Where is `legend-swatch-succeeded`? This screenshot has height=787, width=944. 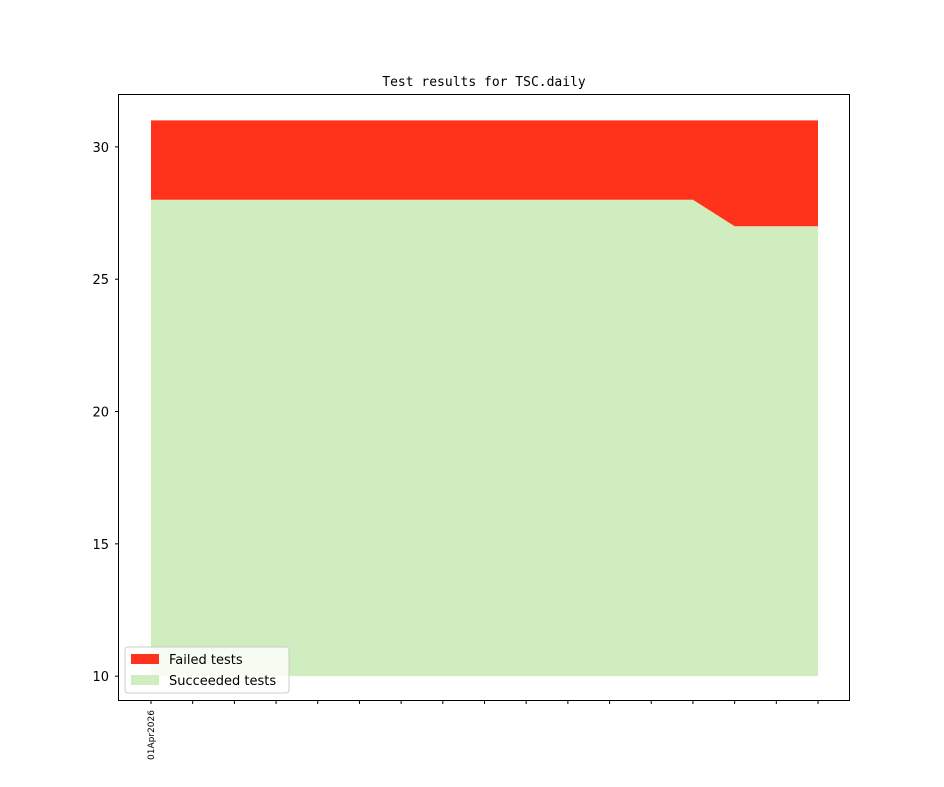
legend-swatch-succeeded is located at coordinates (145, 680).